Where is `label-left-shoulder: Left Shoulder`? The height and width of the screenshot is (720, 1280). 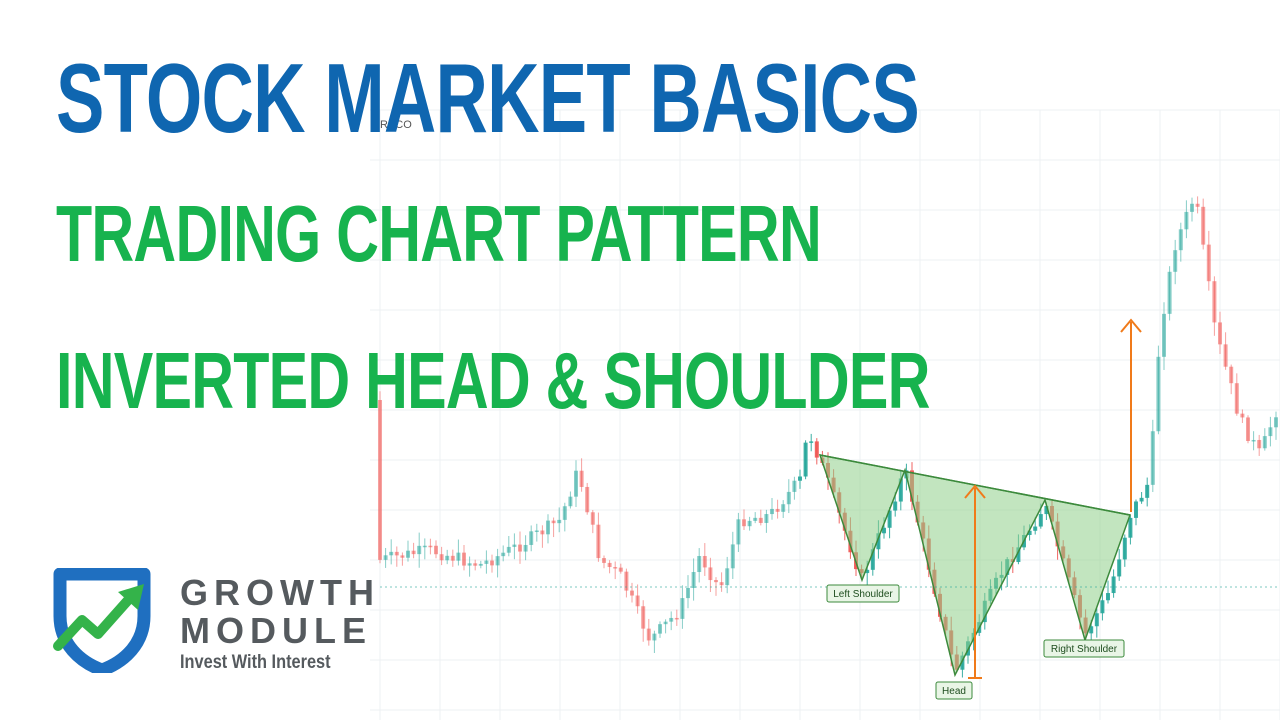
label-left-shoulder: Left Shoulder is located at coordinates (863, 593).